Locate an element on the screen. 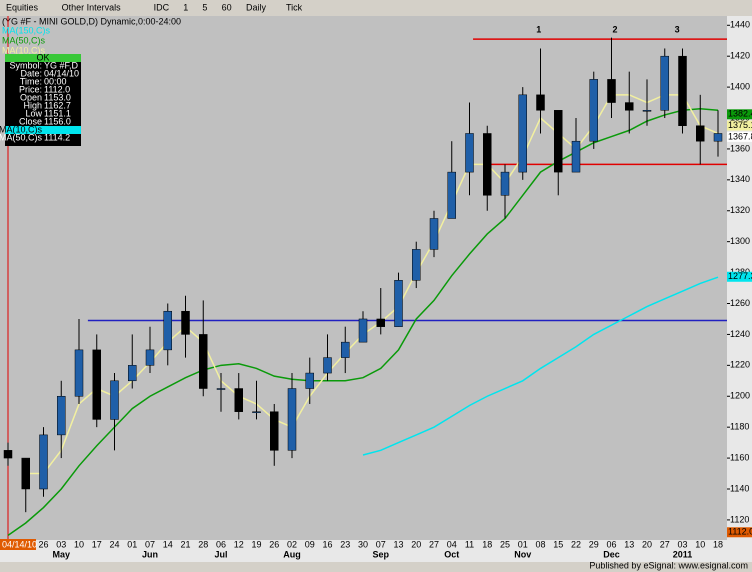 Image resolution: width=752 pixels, height=572 pixels. data-window-cell: MA(50,C)s is located at coordinates (21, 137).